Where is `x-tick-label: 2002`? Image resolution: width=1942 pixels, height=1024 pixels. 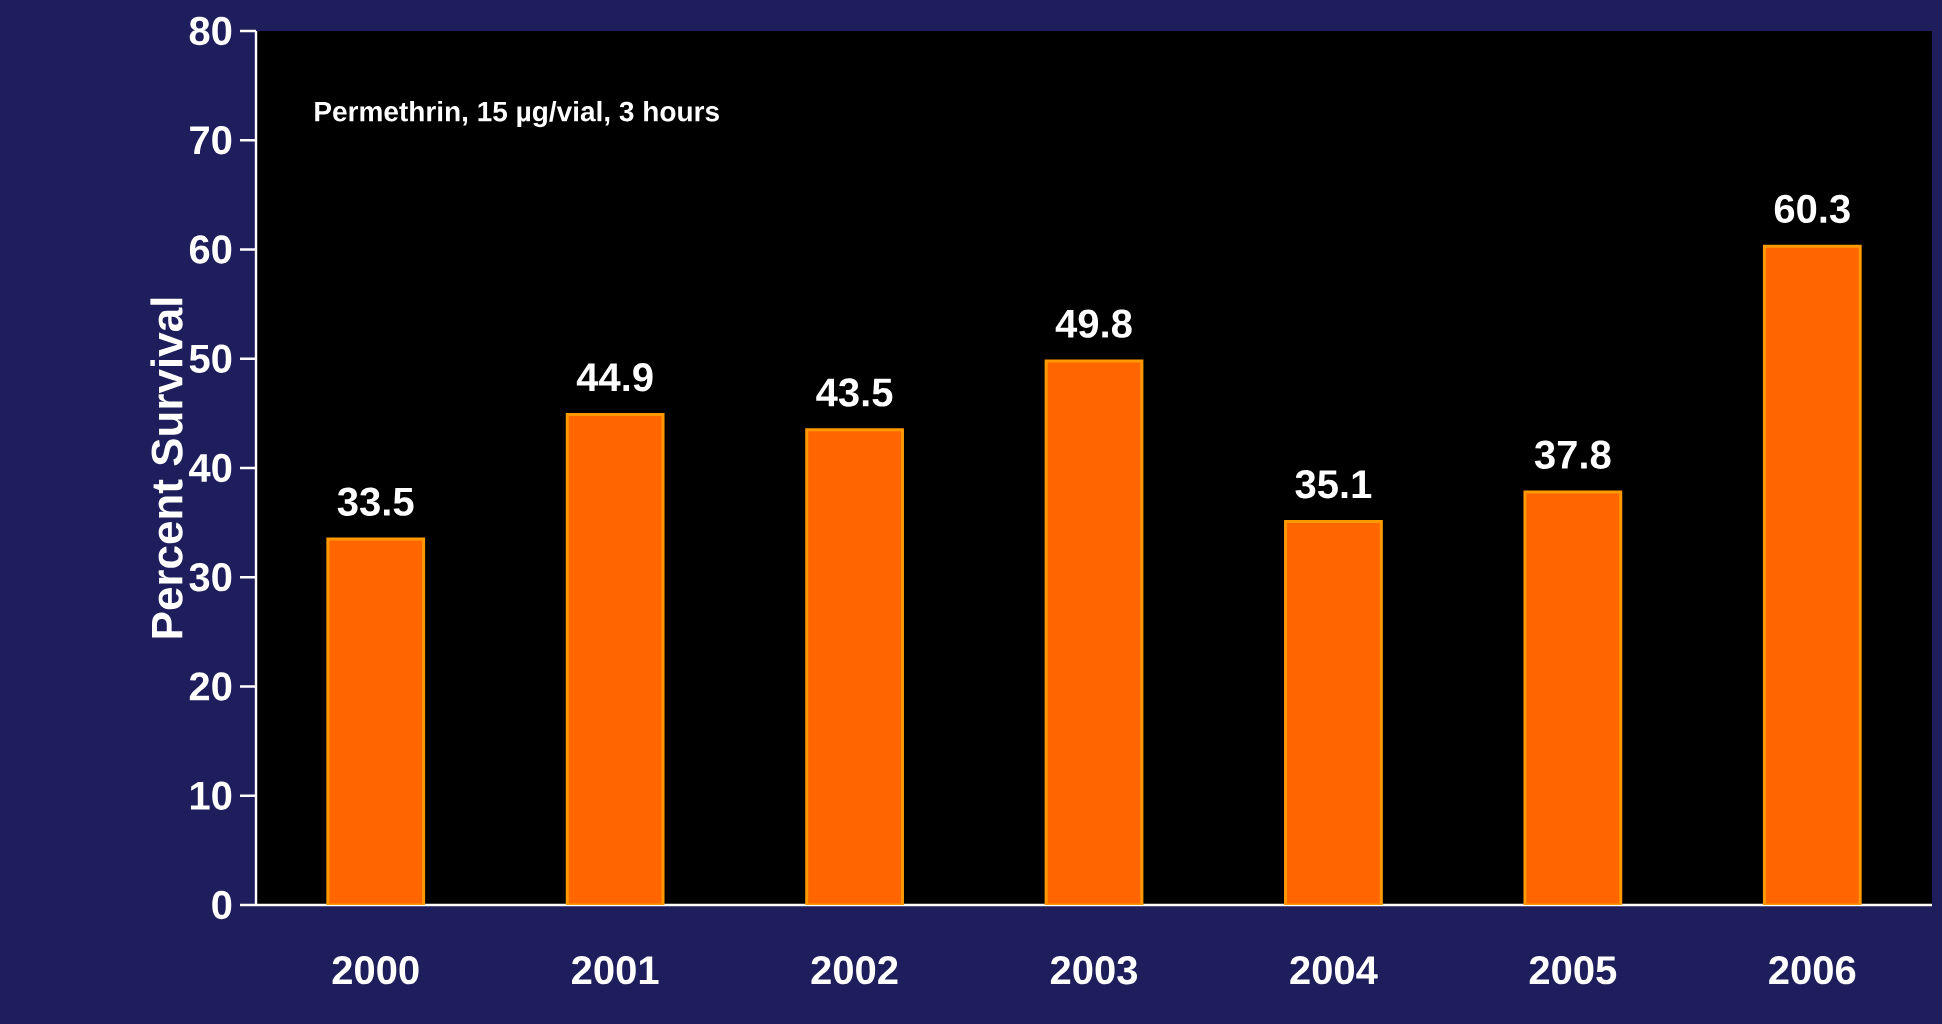
x-tick-label: 2002 is located at coordinates (854, 970).